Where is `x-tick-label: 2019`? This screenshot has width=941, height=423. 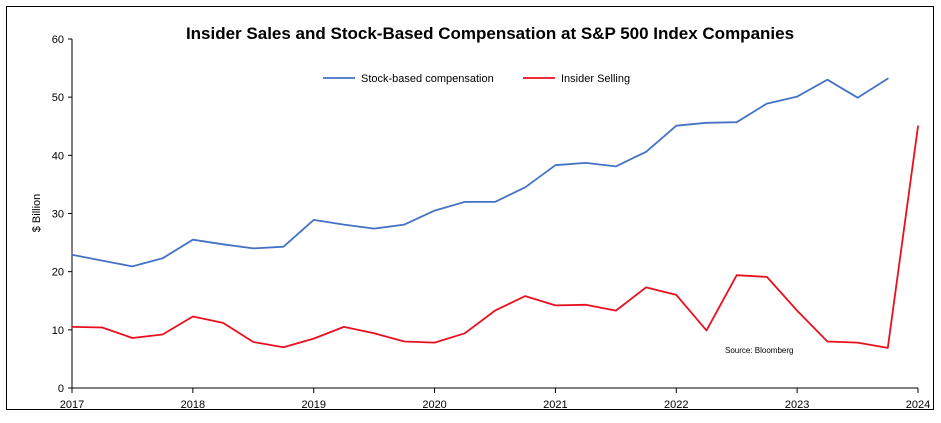
x-tick-label: 2019 is located at coordinates (313, 405).